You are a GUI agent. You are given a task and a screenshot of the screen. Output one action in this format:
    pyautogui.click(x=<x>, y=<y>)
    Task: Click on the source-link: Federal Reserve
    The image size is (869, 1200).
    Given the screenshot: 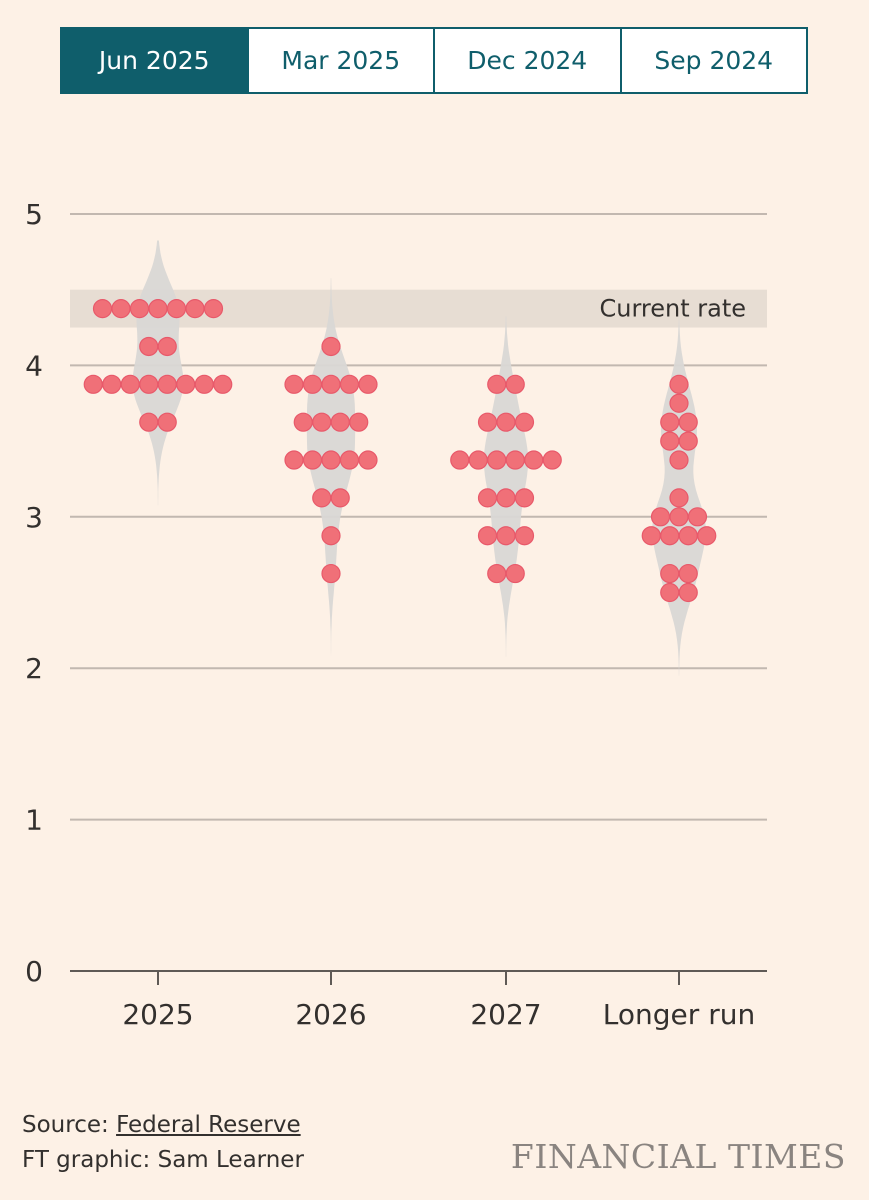 What is the action you would take?
    pyautogui.click(x=208, y=1125)
    